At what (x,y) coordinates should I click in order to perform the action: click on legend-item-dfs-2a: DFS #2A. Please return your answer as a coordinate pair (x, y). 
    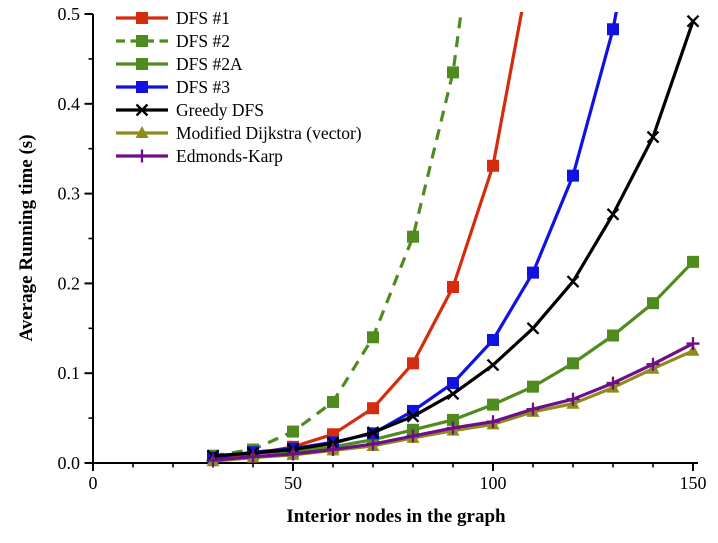
    Looking at the image, I should click on (179, 64).